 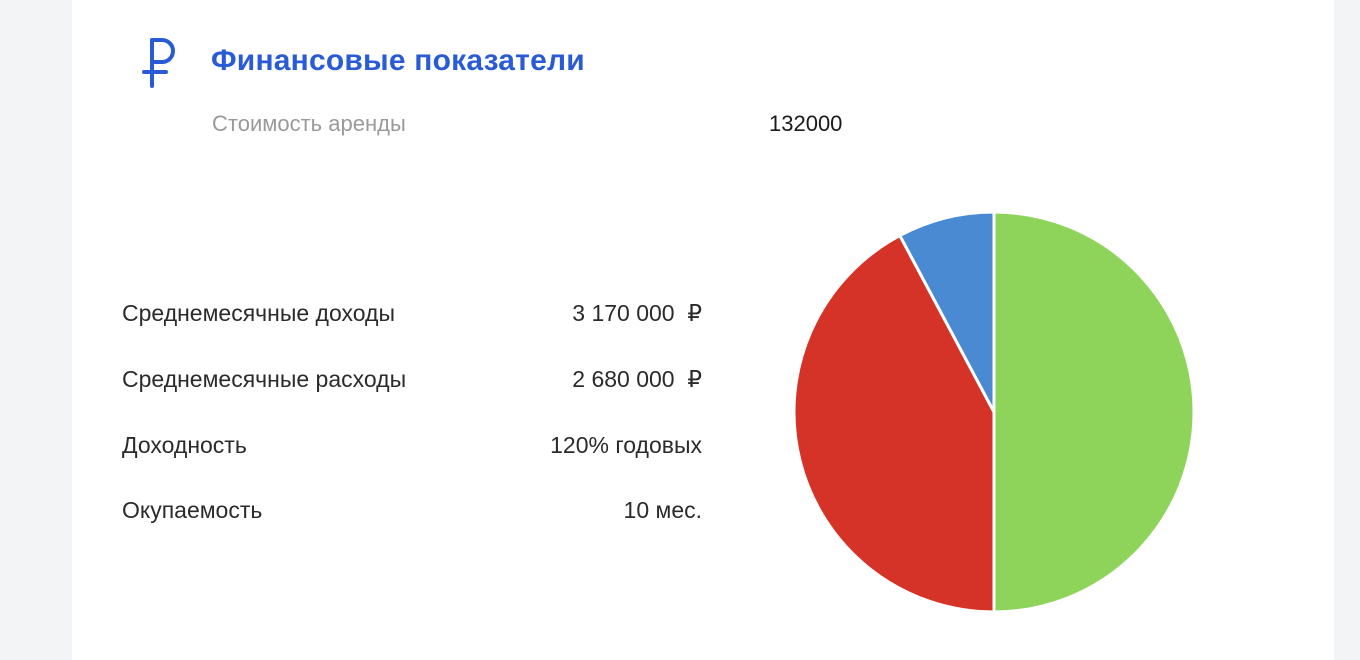 I want to click on stat-value: 2 680 000 ₽, so click(x=637, y=379).